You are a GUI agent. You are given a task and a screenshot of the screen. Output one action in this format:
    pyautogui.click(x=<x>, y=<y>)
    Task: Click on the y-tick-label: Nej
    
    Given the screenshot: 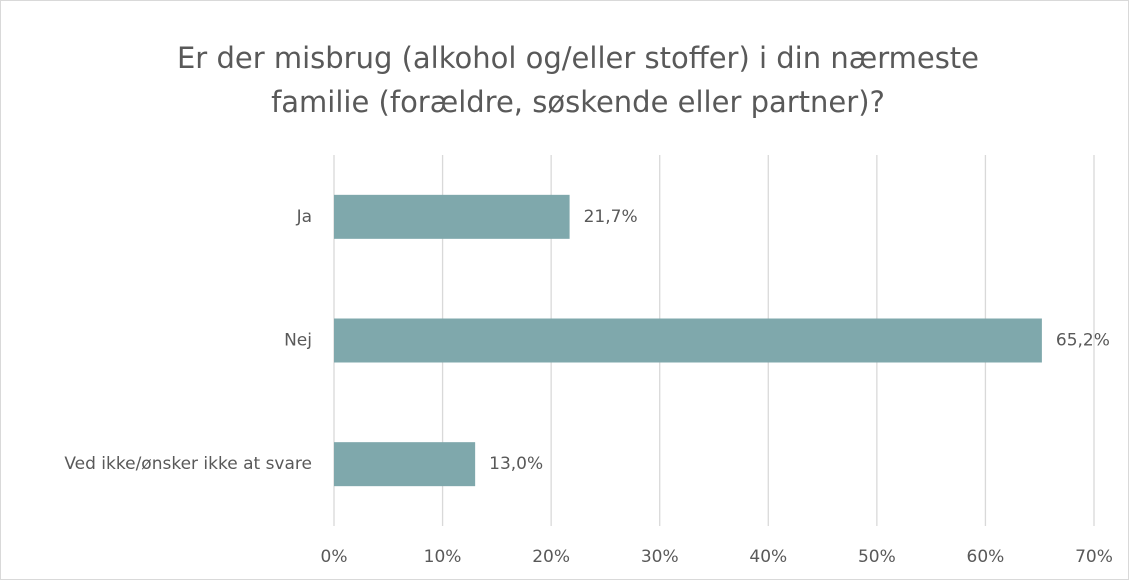 What is the action you would take?
    pyautogui.click(x=298, y=341)
    